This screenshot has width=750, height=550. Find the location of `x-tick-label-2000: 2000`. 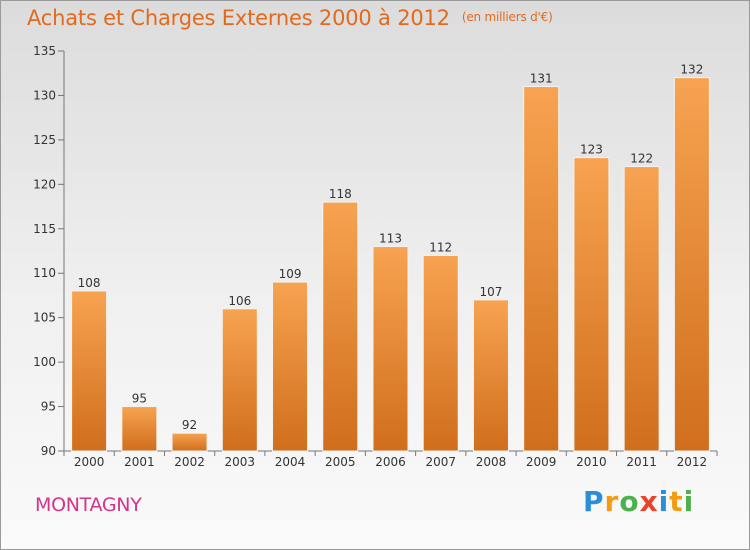

x-tick-label-2000: 2000 is located at coordinates (89, 462).